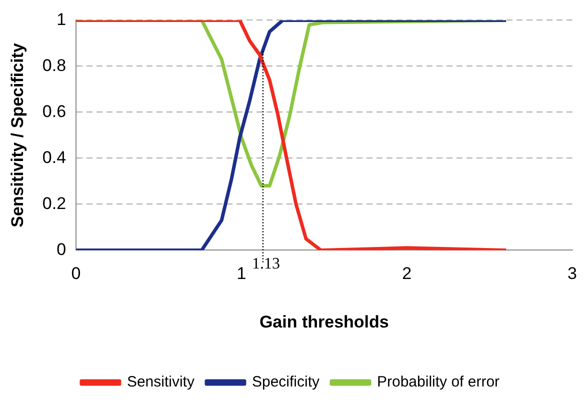  I want to click on y-tick-label: 0.8, so click(54, 65).